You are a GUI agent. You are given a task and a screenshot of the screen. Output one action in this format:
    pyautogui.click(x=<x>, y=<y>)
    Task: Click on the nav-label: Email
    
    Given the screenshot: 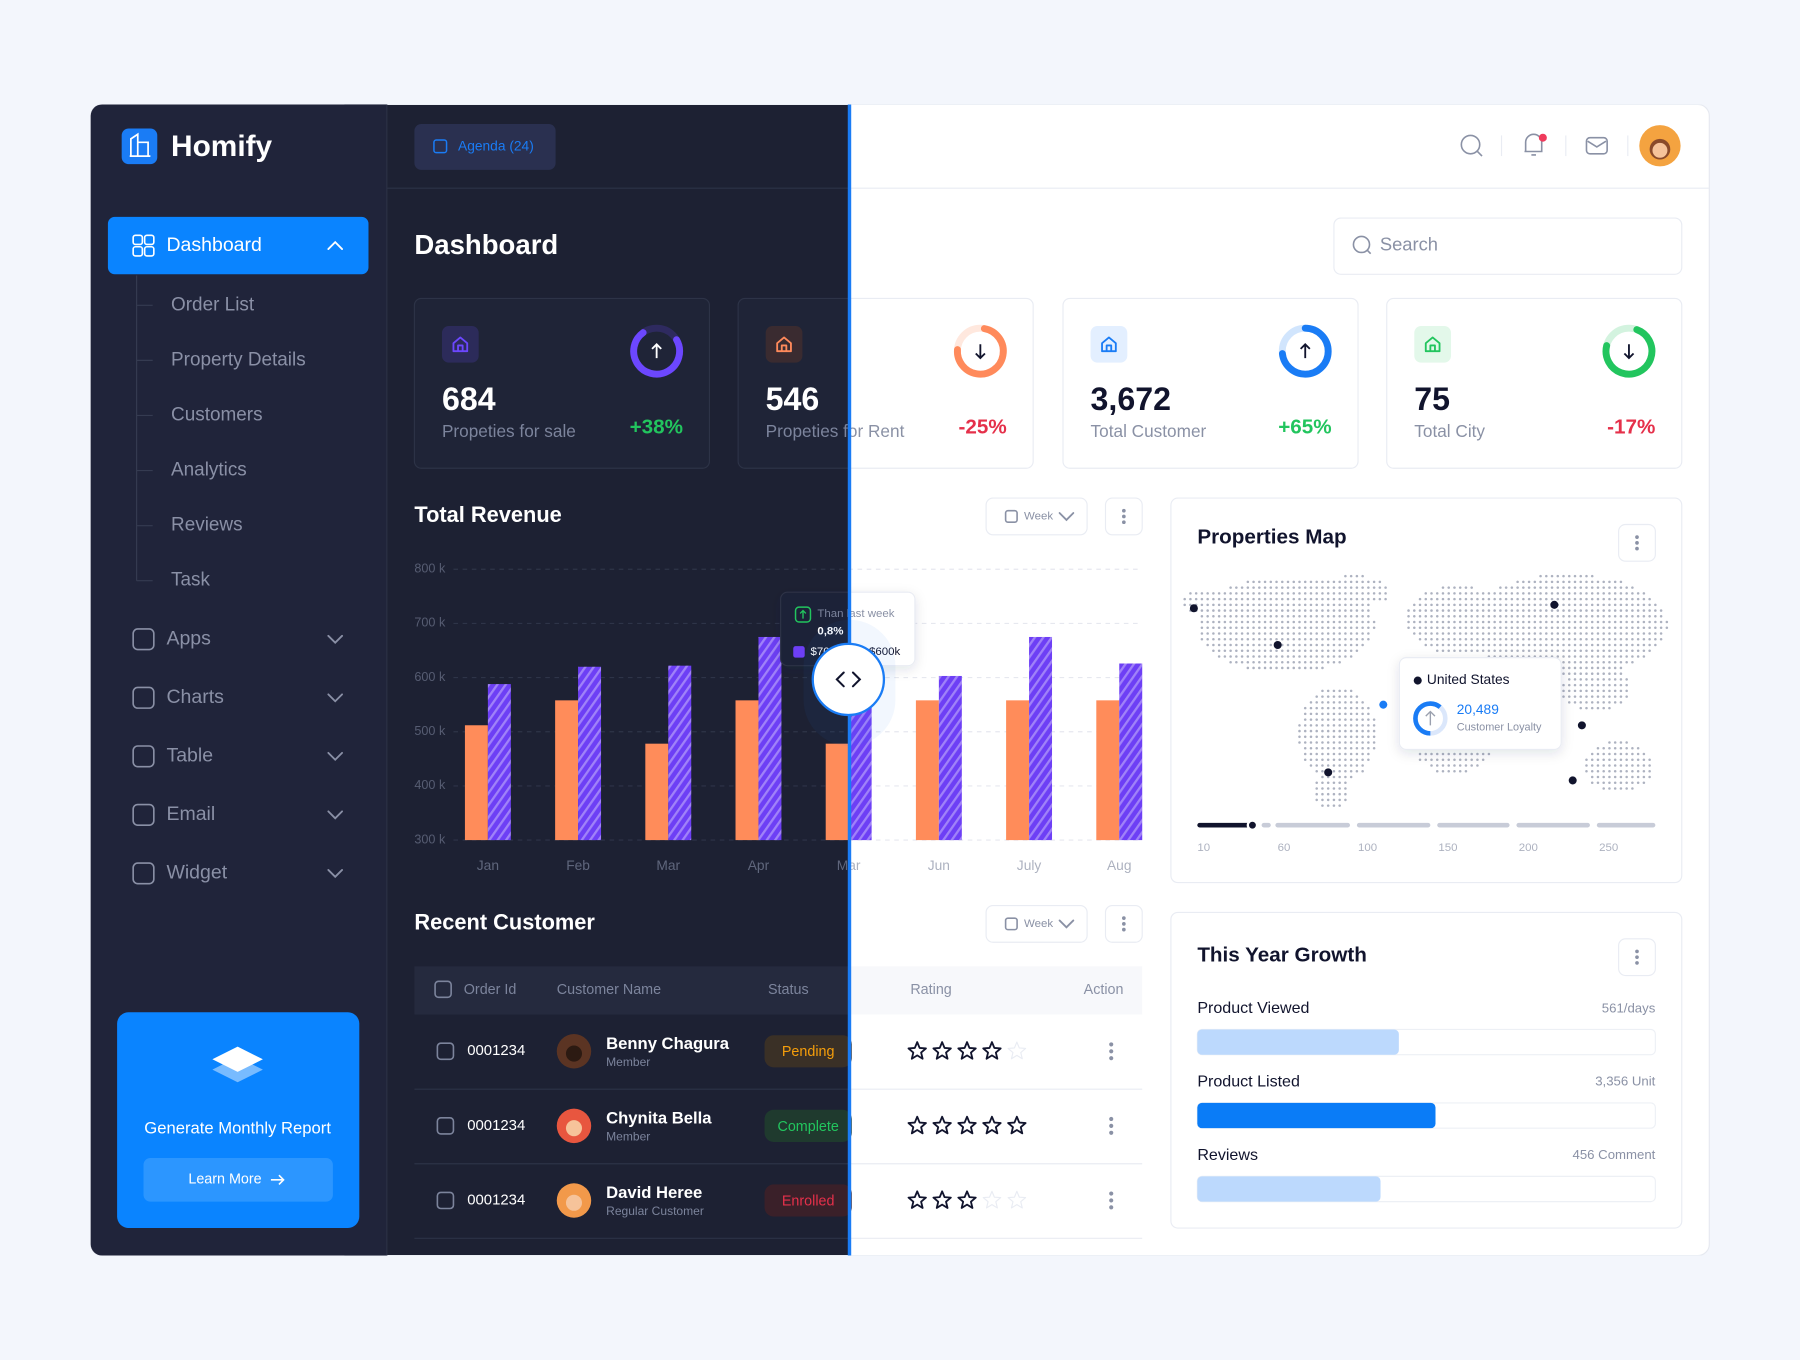 What is the action you would take?
    pyautogui.click(x=190, y=814)
    